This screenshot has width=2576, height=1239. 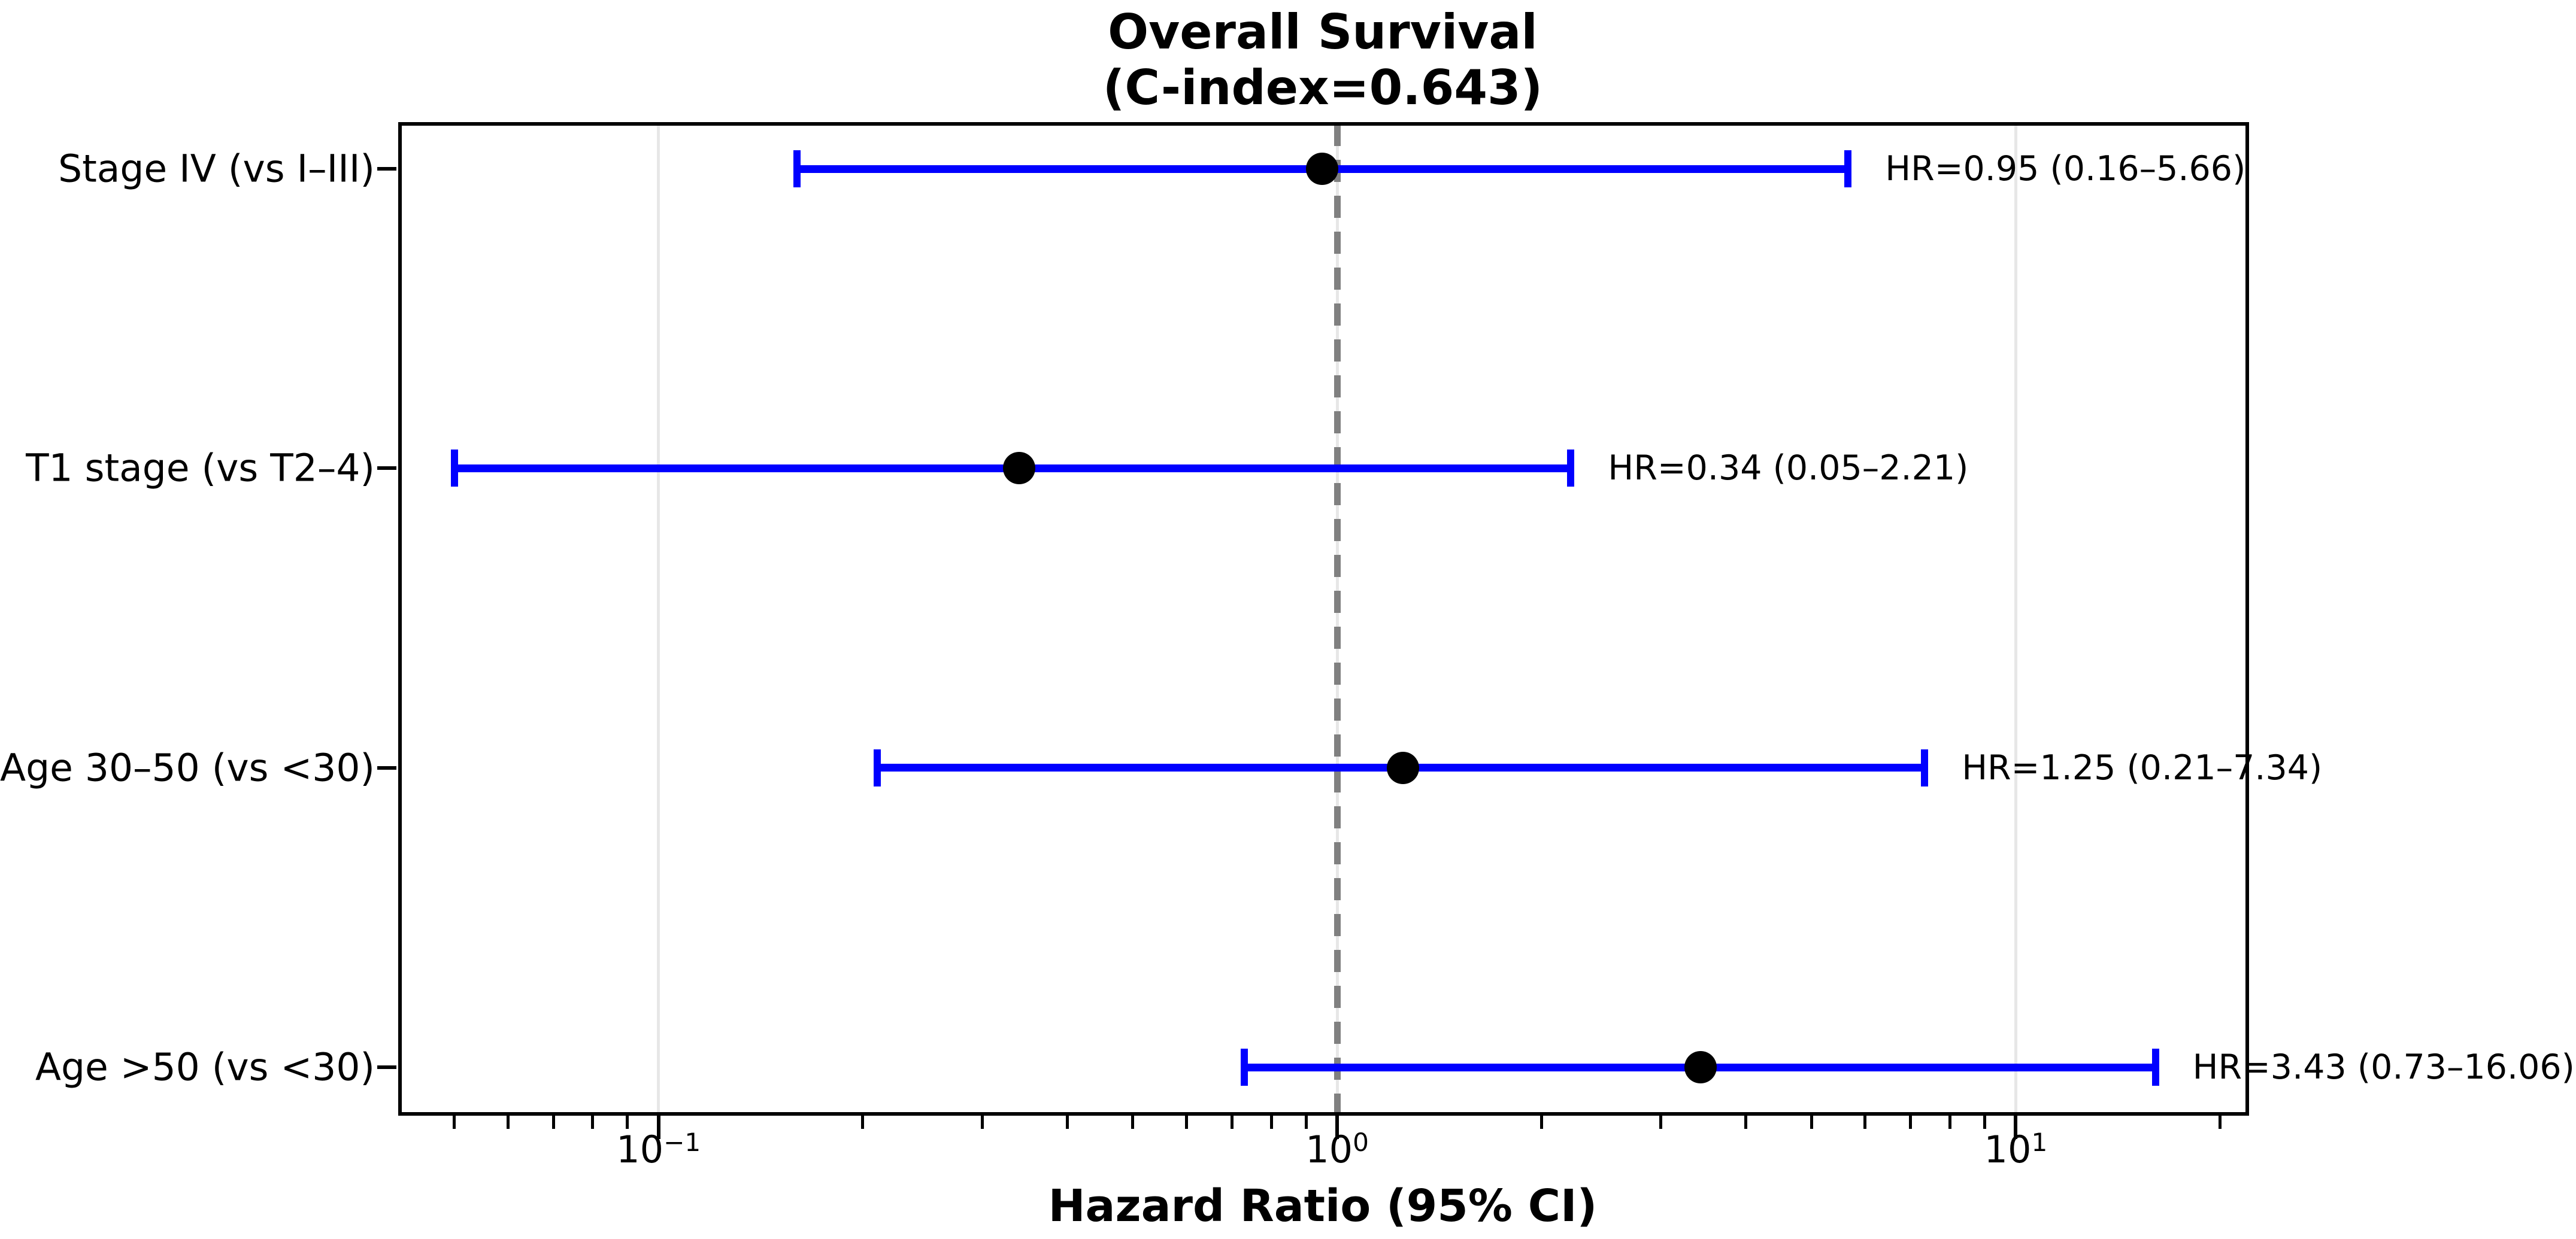 I want to click on y-tick-label: Stage IV (vs I–III), so click(x=216, y=169).